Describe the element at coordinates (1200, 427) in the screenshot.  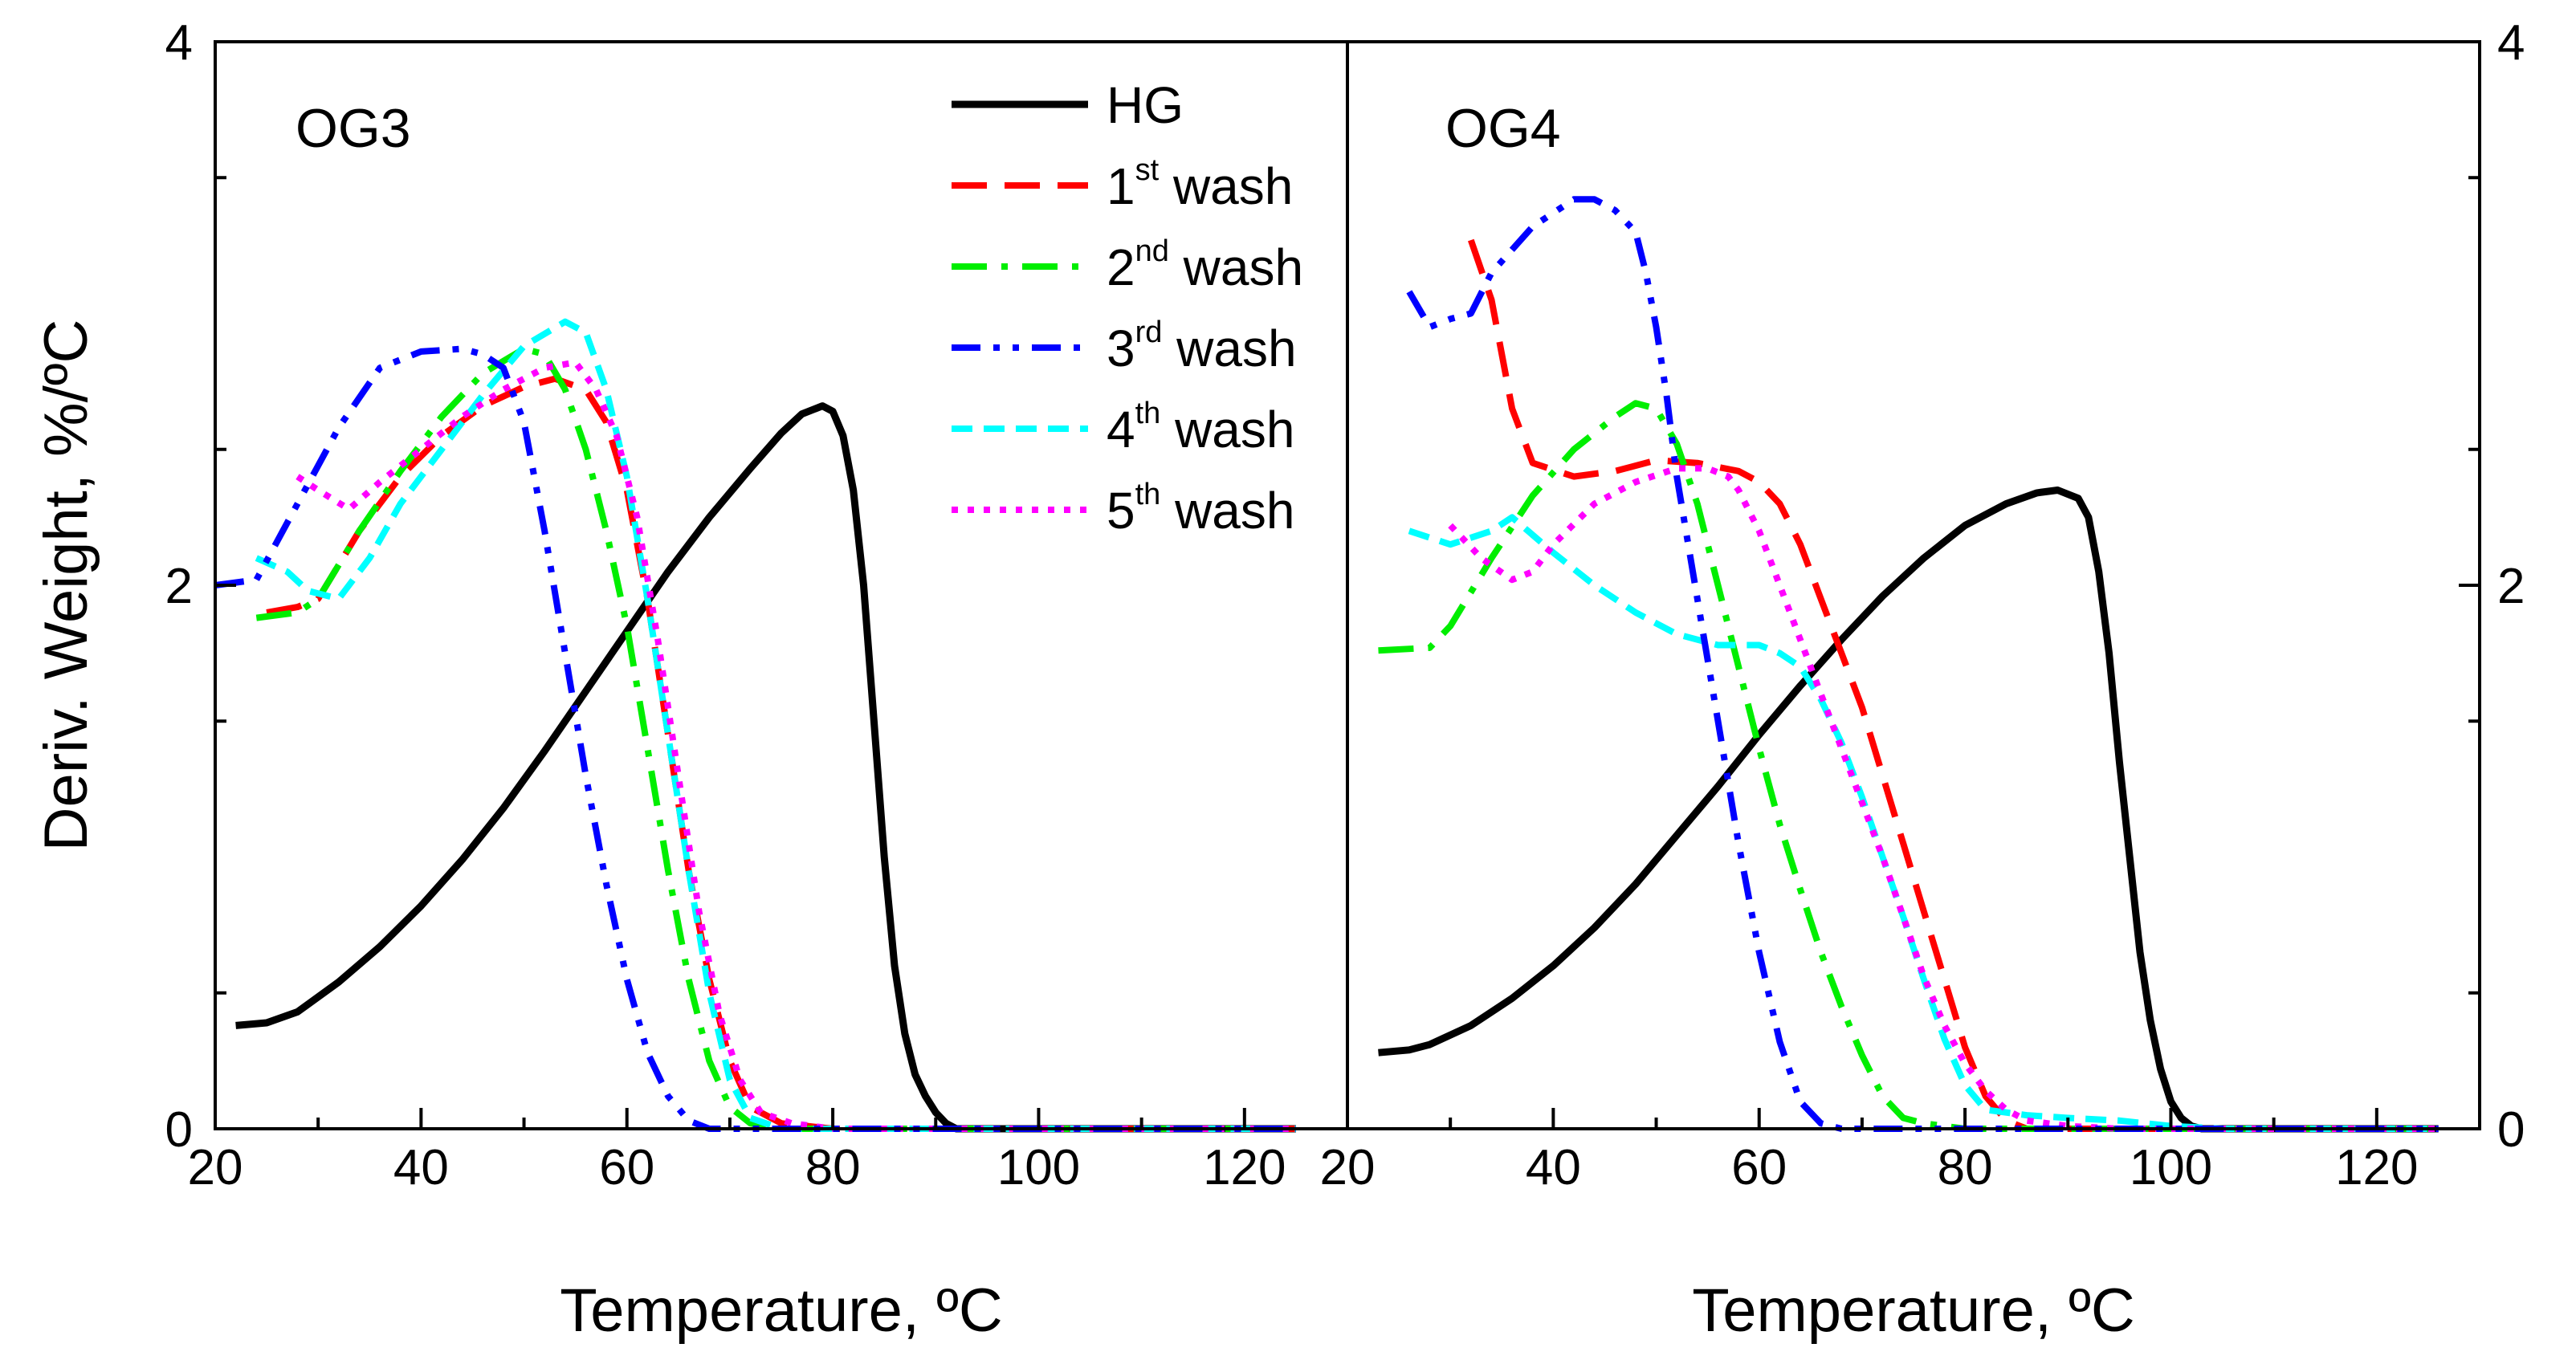
I see `legend-label-4th-wash: 4th wash` at that location.